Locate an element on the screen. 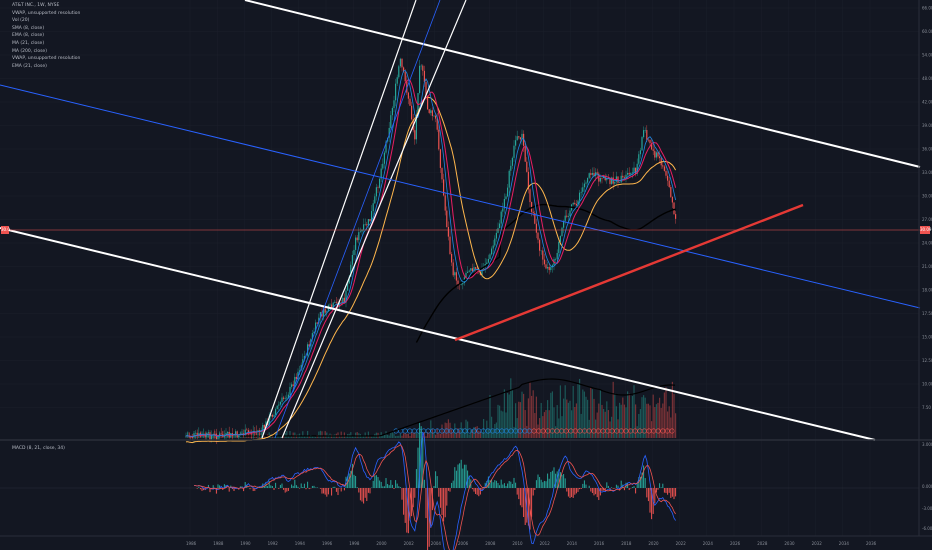 The height and width of the screenshot is (550, 932). price-tick-label: 7.50 is located at coordinates (926, 407).